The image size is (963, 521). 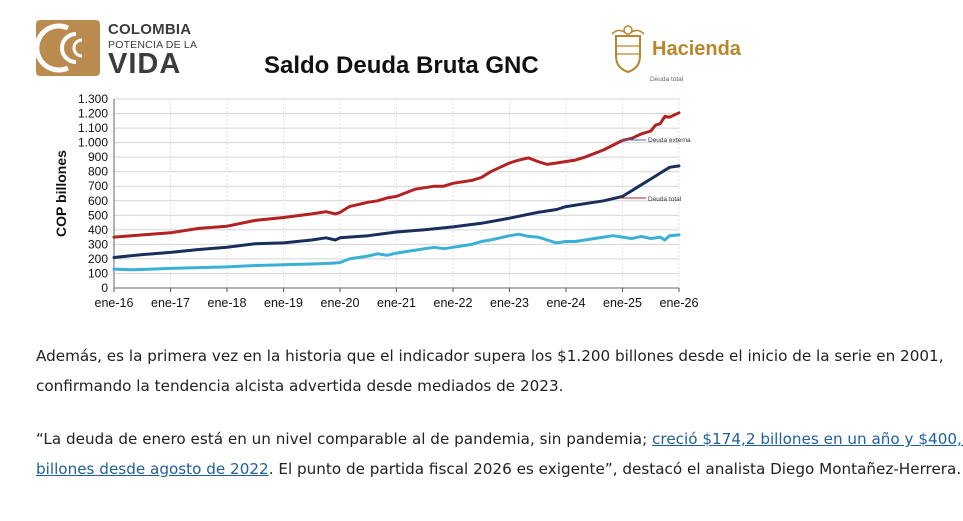 What do you see at coordinates (396, 303) in the screenshot?
I see `x-tick-label: ene-21` at bounding box center [396, 303].